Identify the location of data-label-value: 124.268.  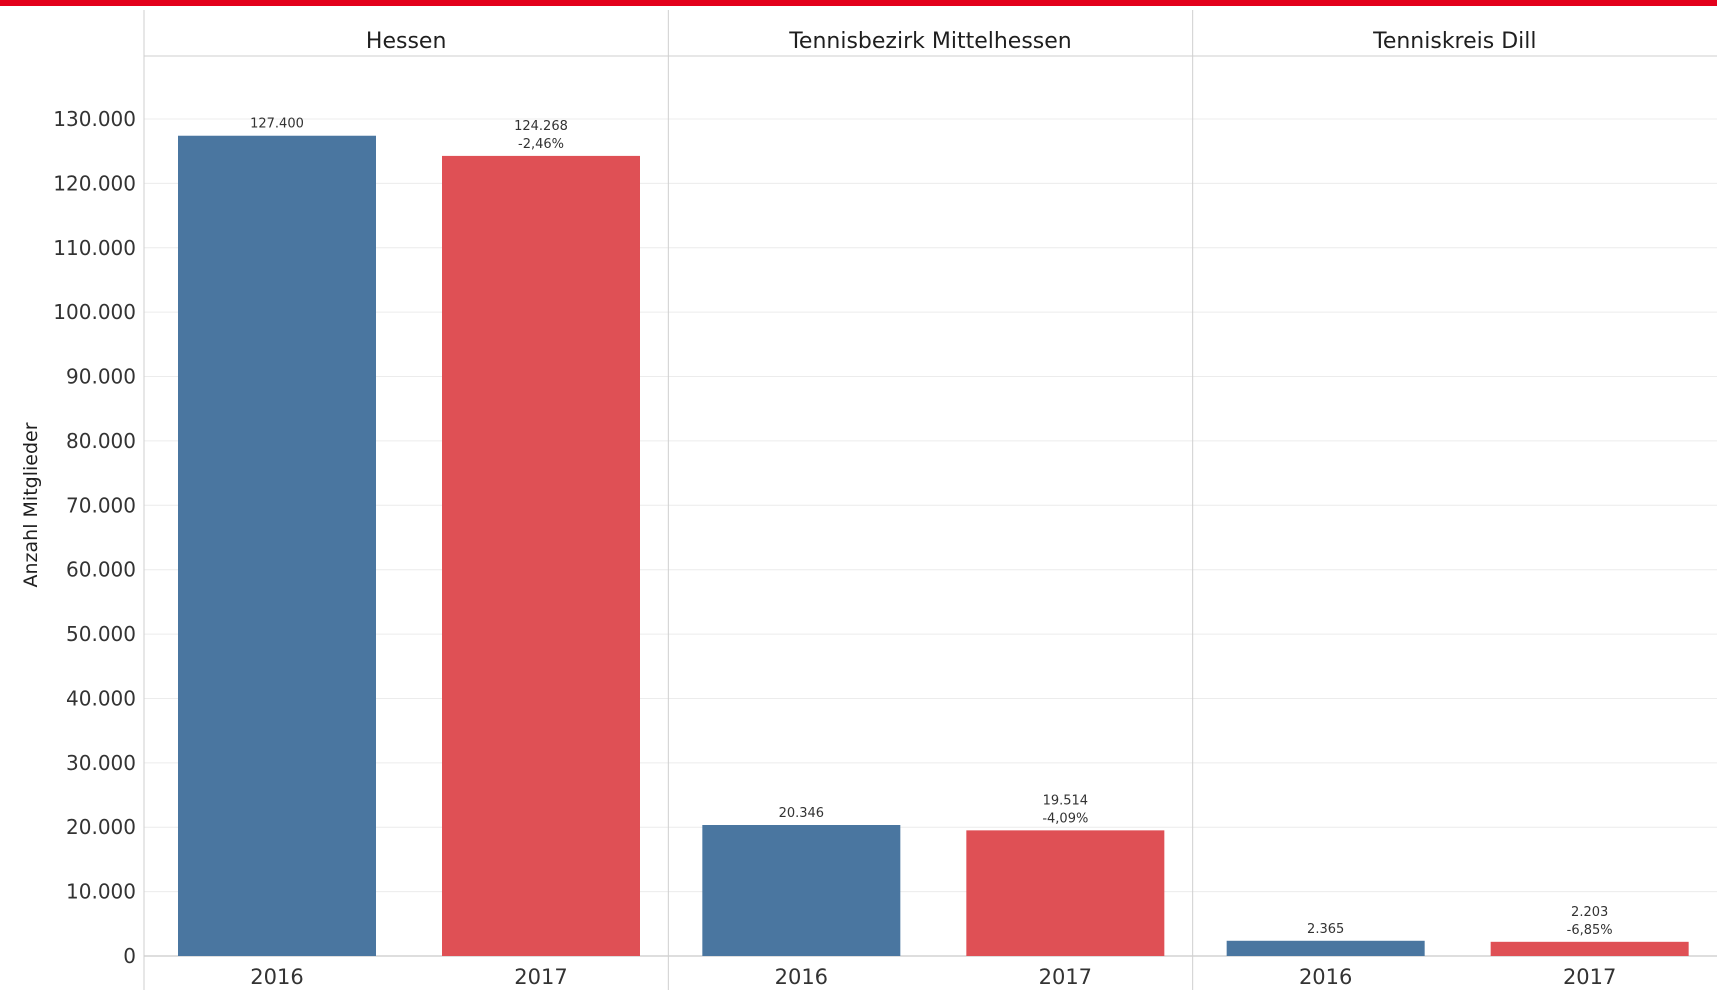
(541, 126).